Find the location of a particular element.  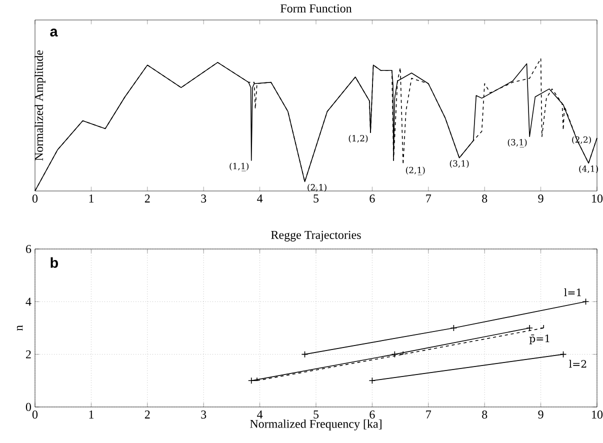

chart-title: Regge Trajectories is located at coordinates (316, 236).